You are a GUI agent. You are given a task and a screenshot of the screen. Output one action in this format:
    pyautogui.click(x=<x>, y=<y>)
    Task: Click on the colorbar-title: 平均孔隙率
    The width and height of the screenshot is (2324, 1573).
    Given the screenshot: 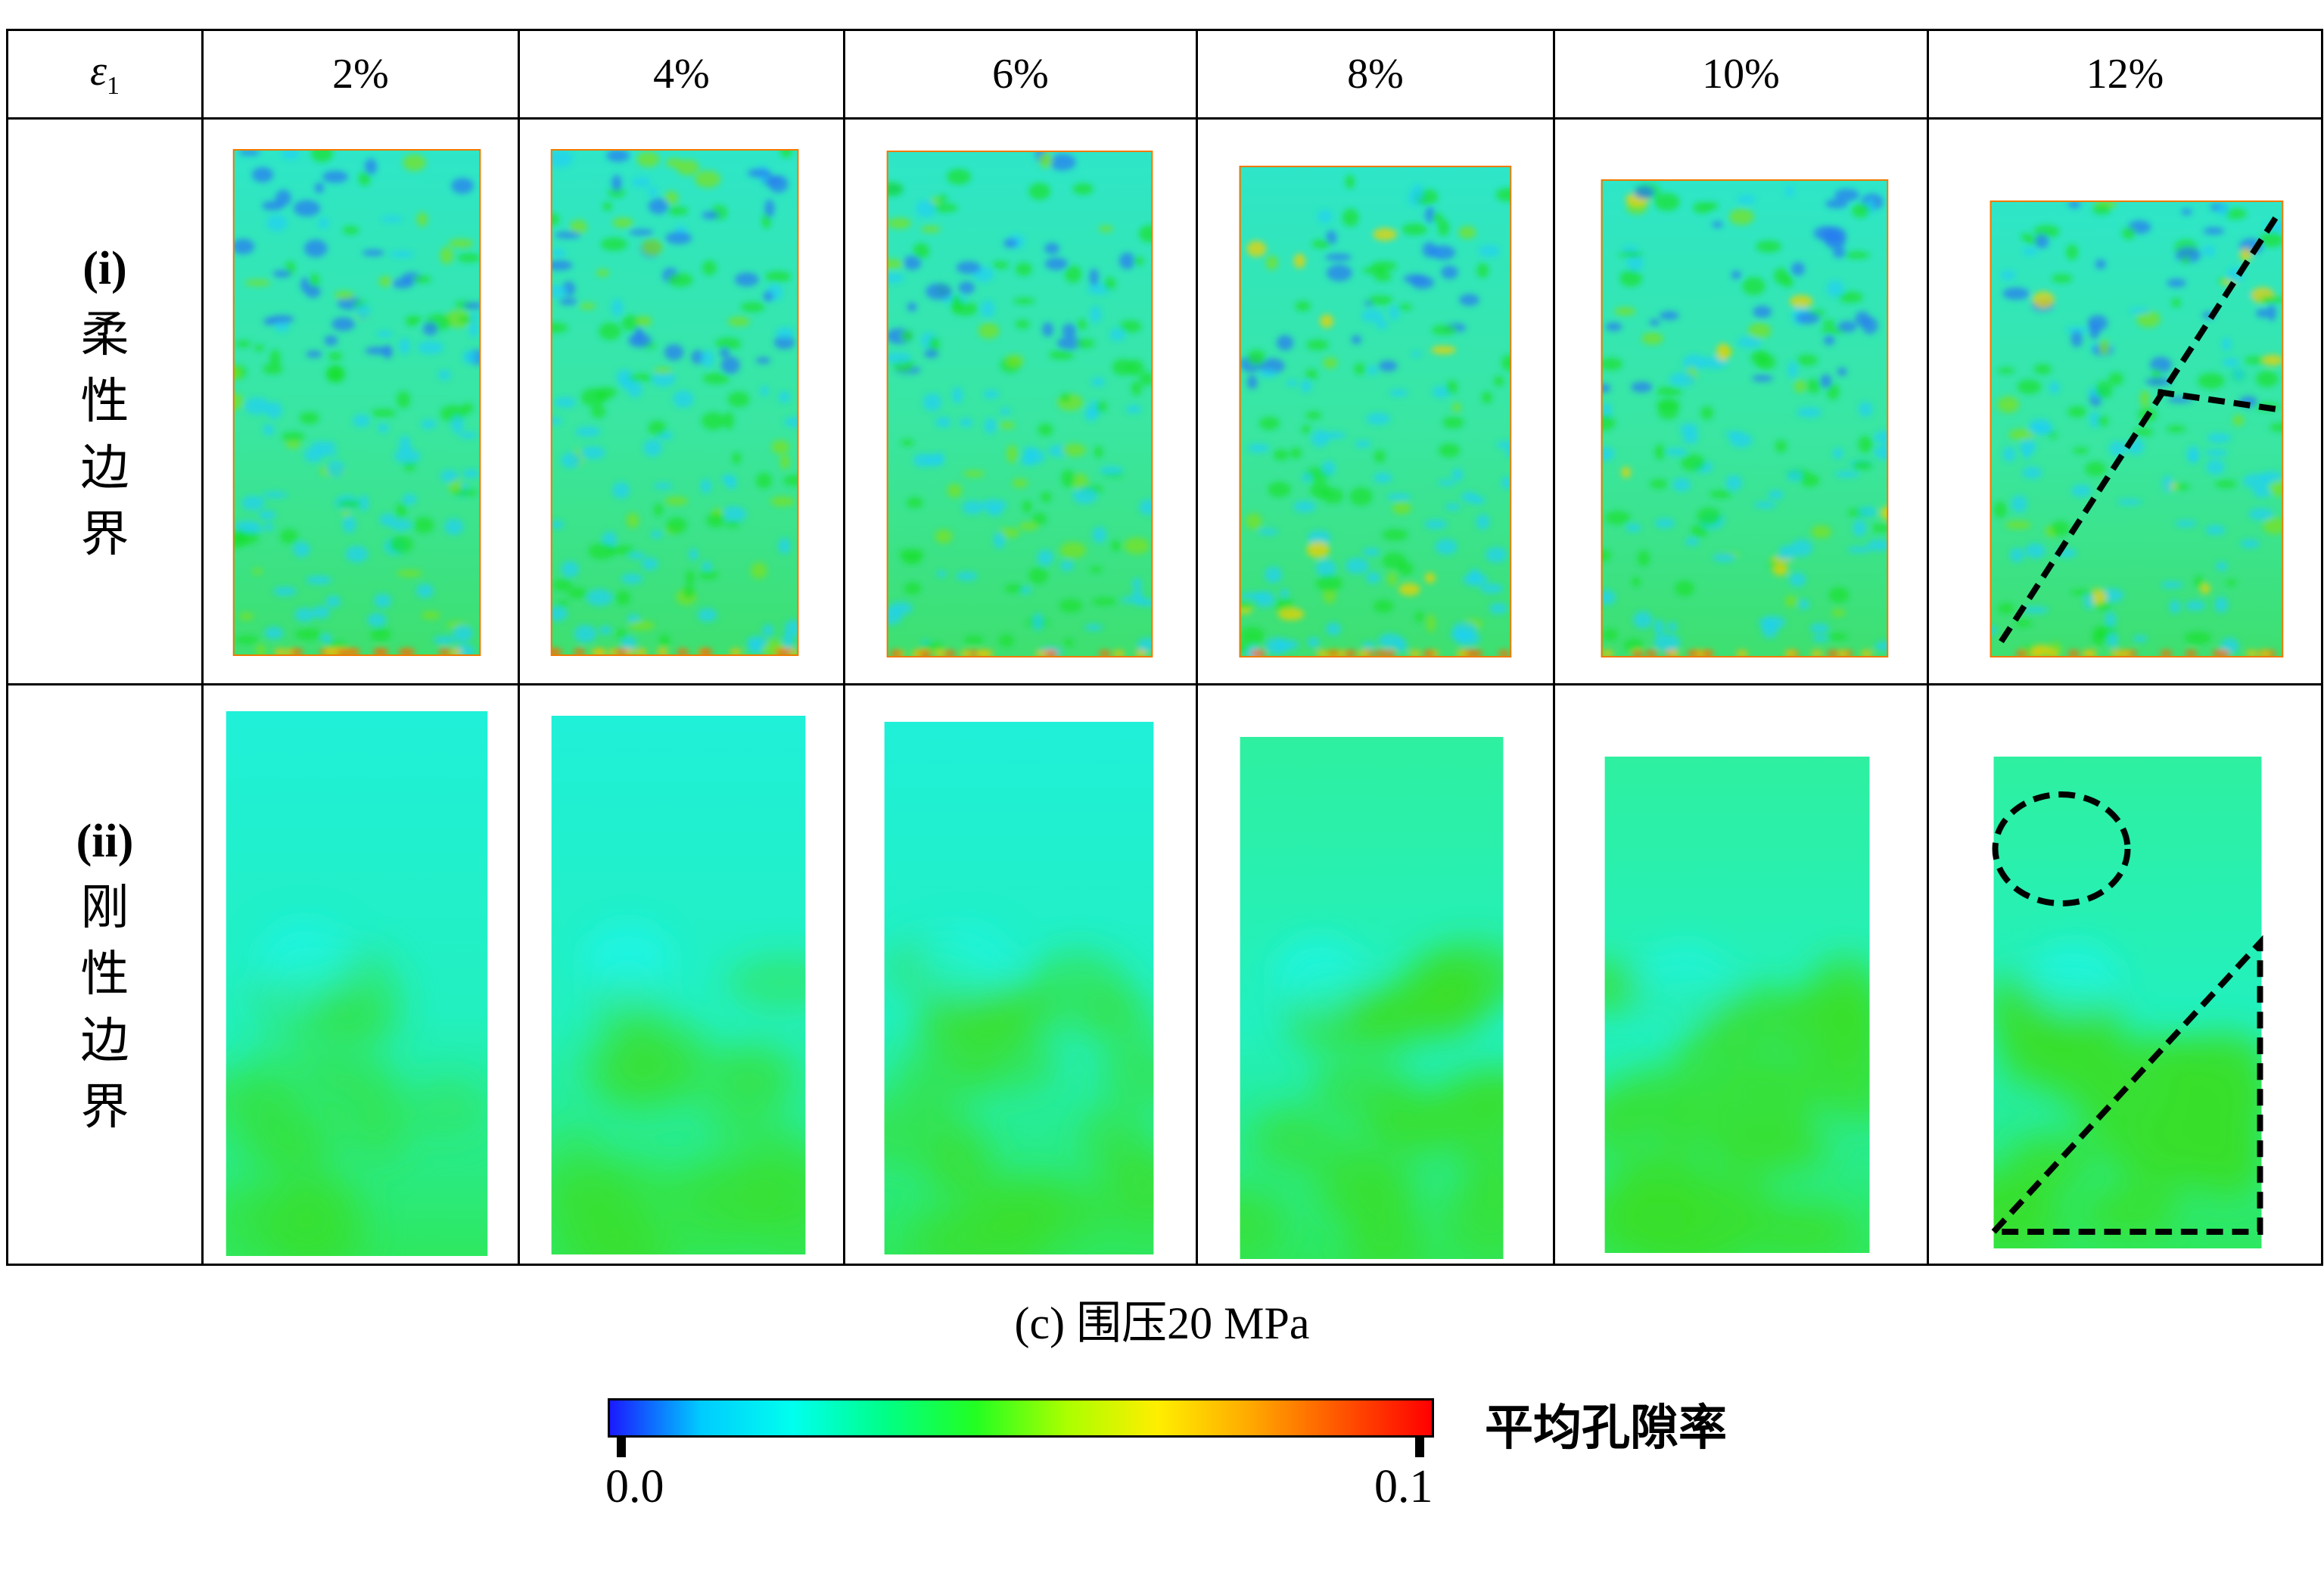 What is the action you would take?
    pyautogui.click(x=1606, y=1428)
    